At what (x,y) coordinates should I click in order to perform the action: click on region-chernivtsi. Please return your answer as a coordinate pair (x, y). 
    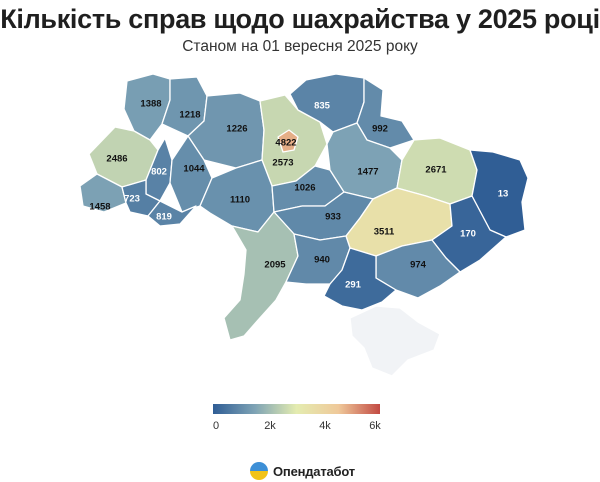
    Looking at the image, I should click on (172, 213).